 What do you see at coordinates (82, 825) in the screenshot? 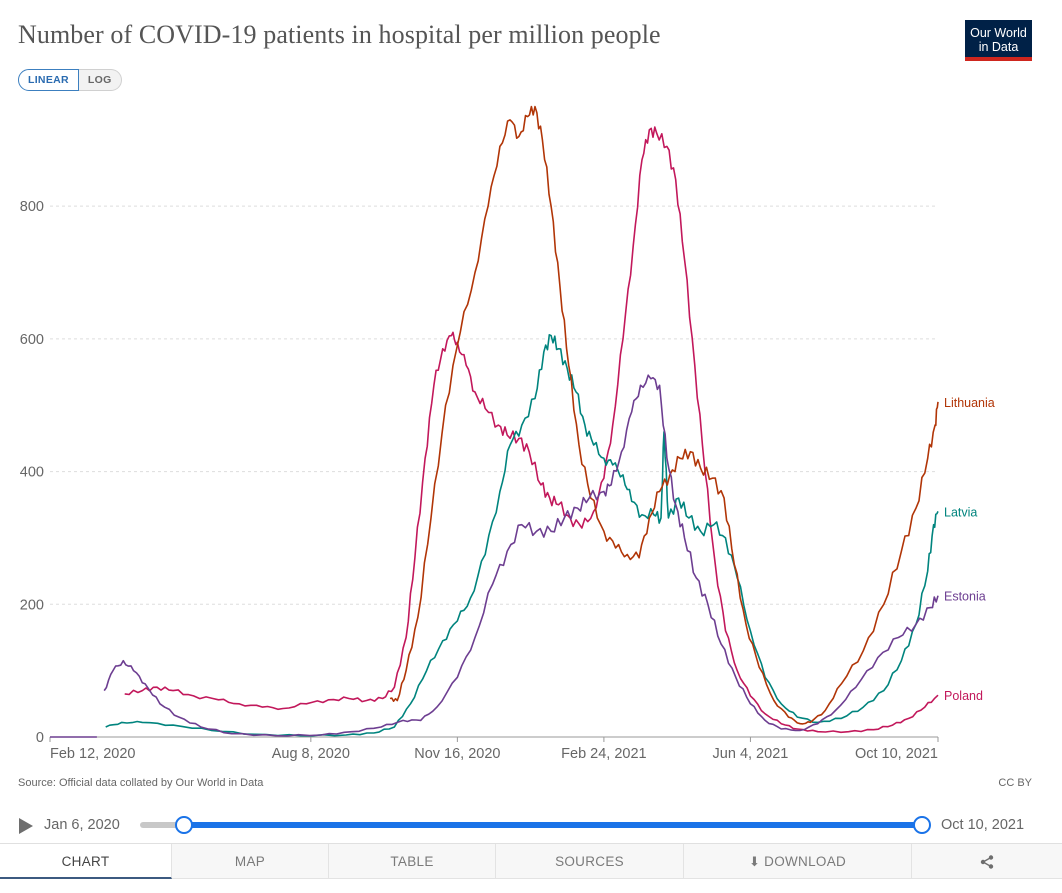
I see `timeline-start-label: Jan 6, 2020` at bounding box center [82, 825].